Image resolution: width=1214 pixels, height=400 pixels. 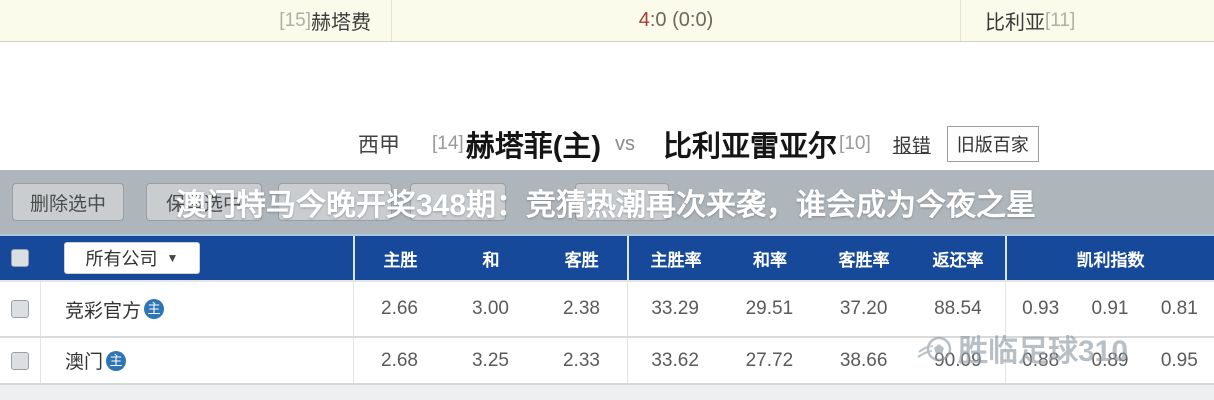 I want to click on score-bar-away-cell: 比利亚 [11], so click(x=1087, y=20).